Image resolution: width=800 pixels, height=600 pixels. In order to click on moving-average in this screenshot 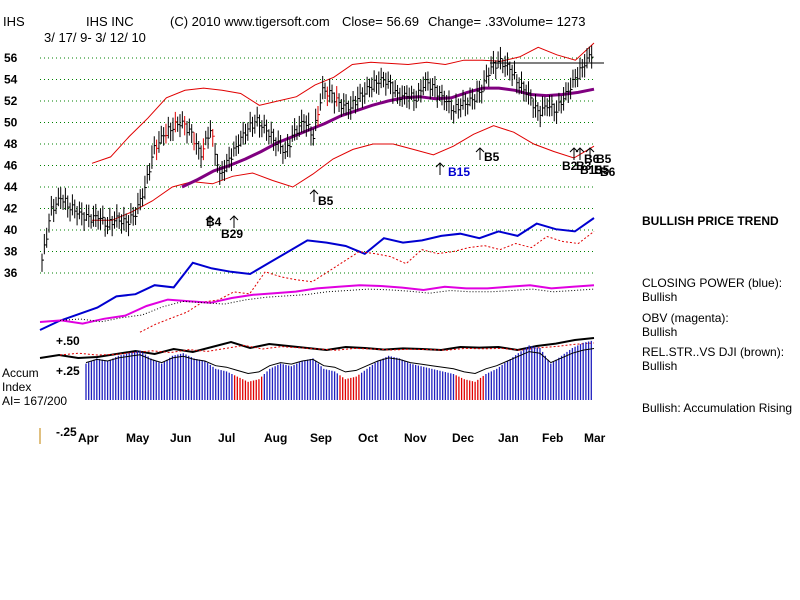, I will do `click(388, 137)`.